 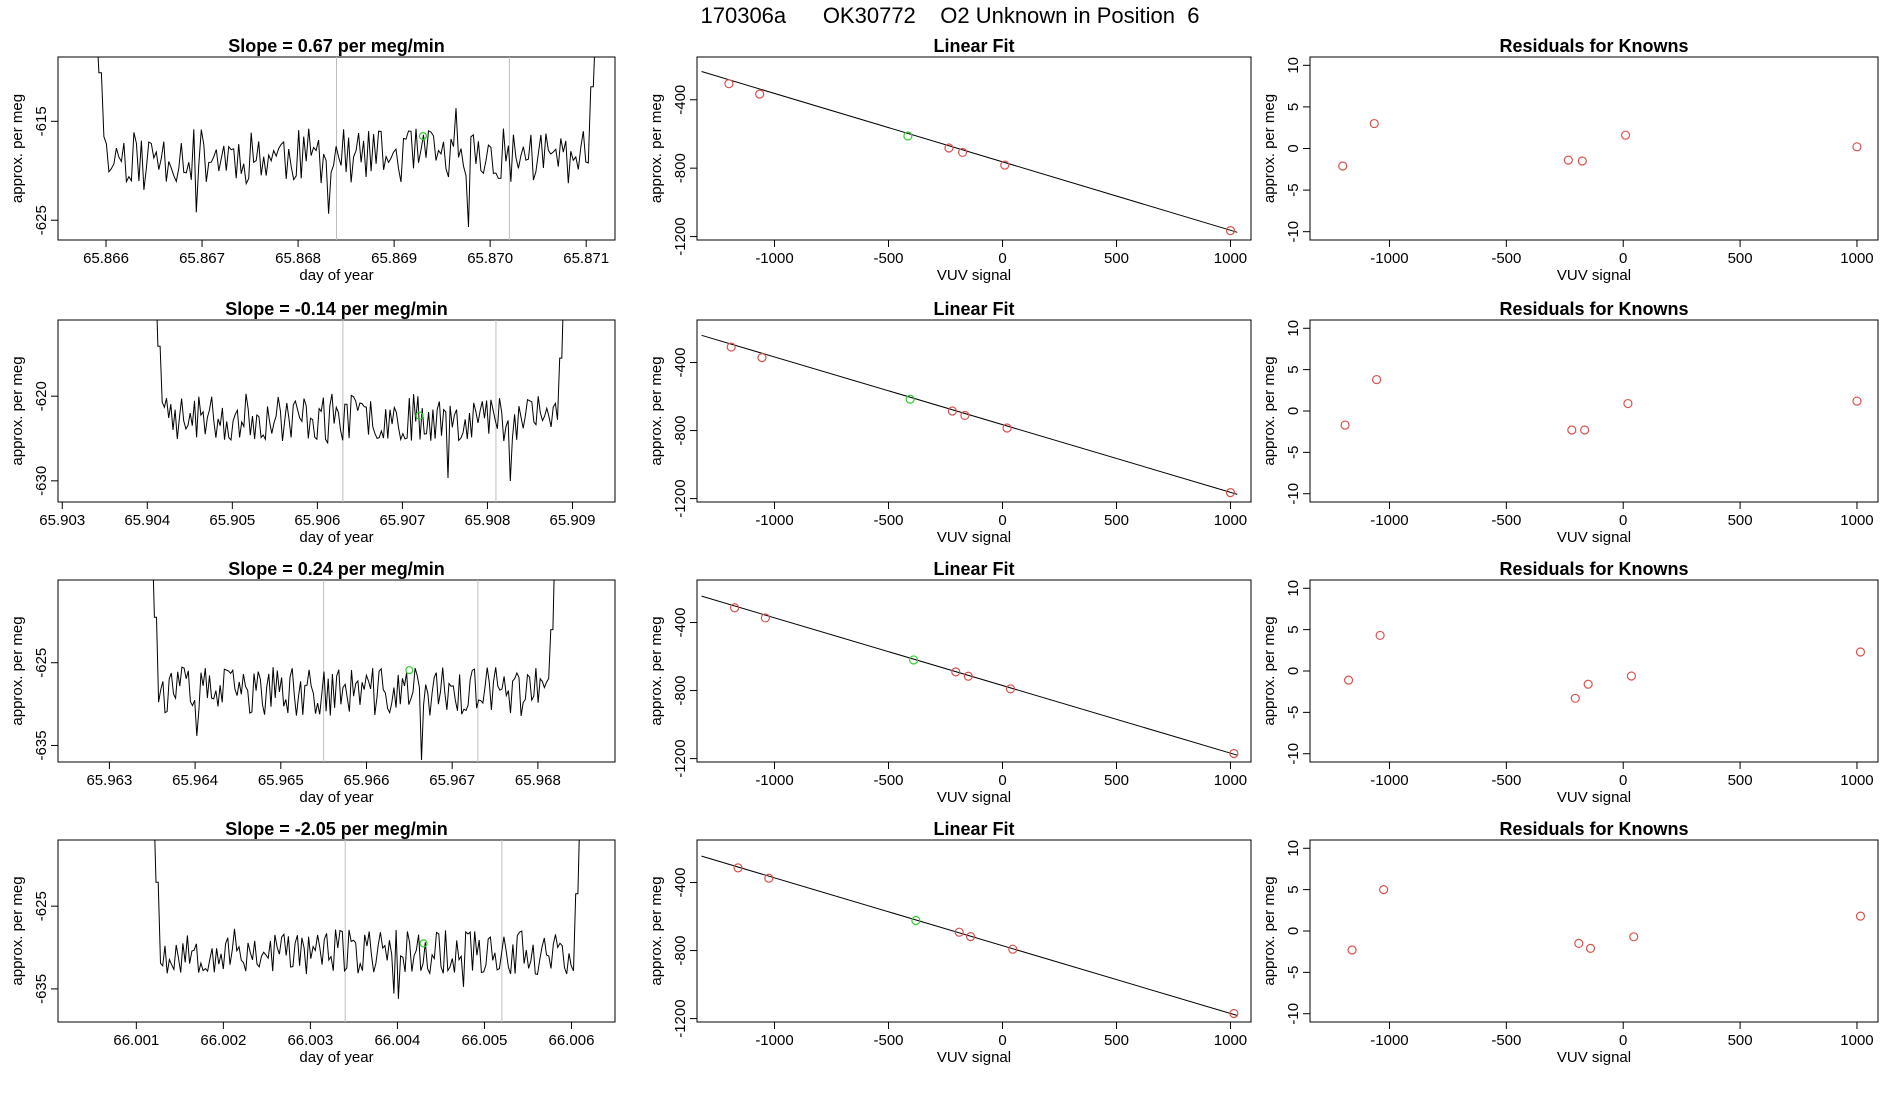 I want to click on x-tick-label: 65.906, so click(x=317, y=520).